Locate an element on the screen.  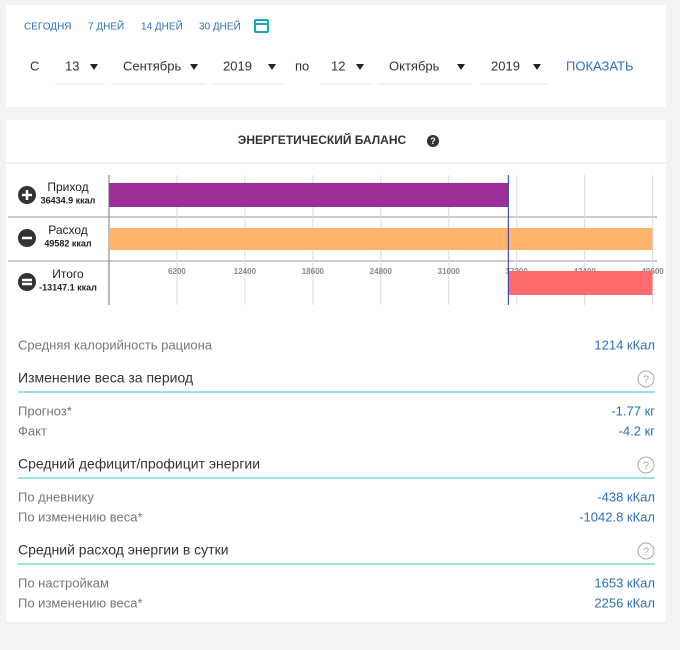
stat-label: По дневнику is located at coordinates (56, 496).